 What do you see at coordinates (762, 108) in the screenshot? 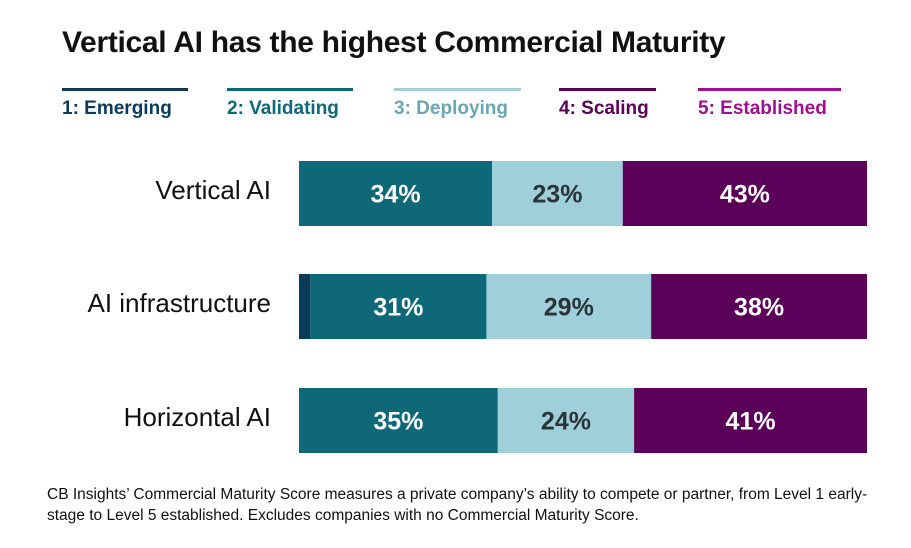
I see `legend-label: 5: Established` at bounding box center [762, 108].